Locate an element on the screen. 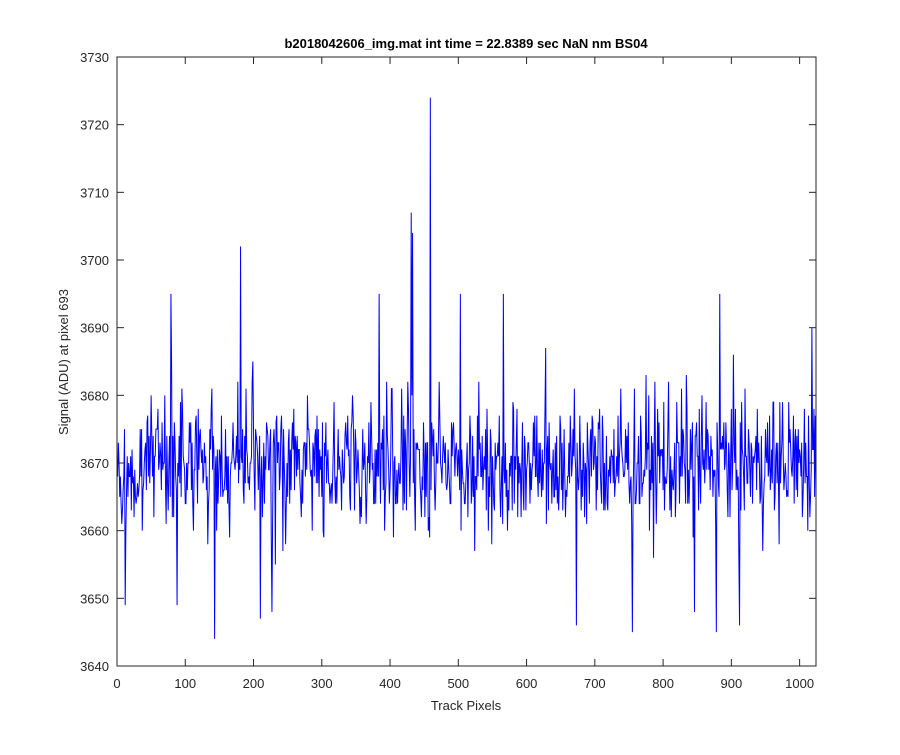  x-tick-label: 1000 is located at coordinates (799, 683).